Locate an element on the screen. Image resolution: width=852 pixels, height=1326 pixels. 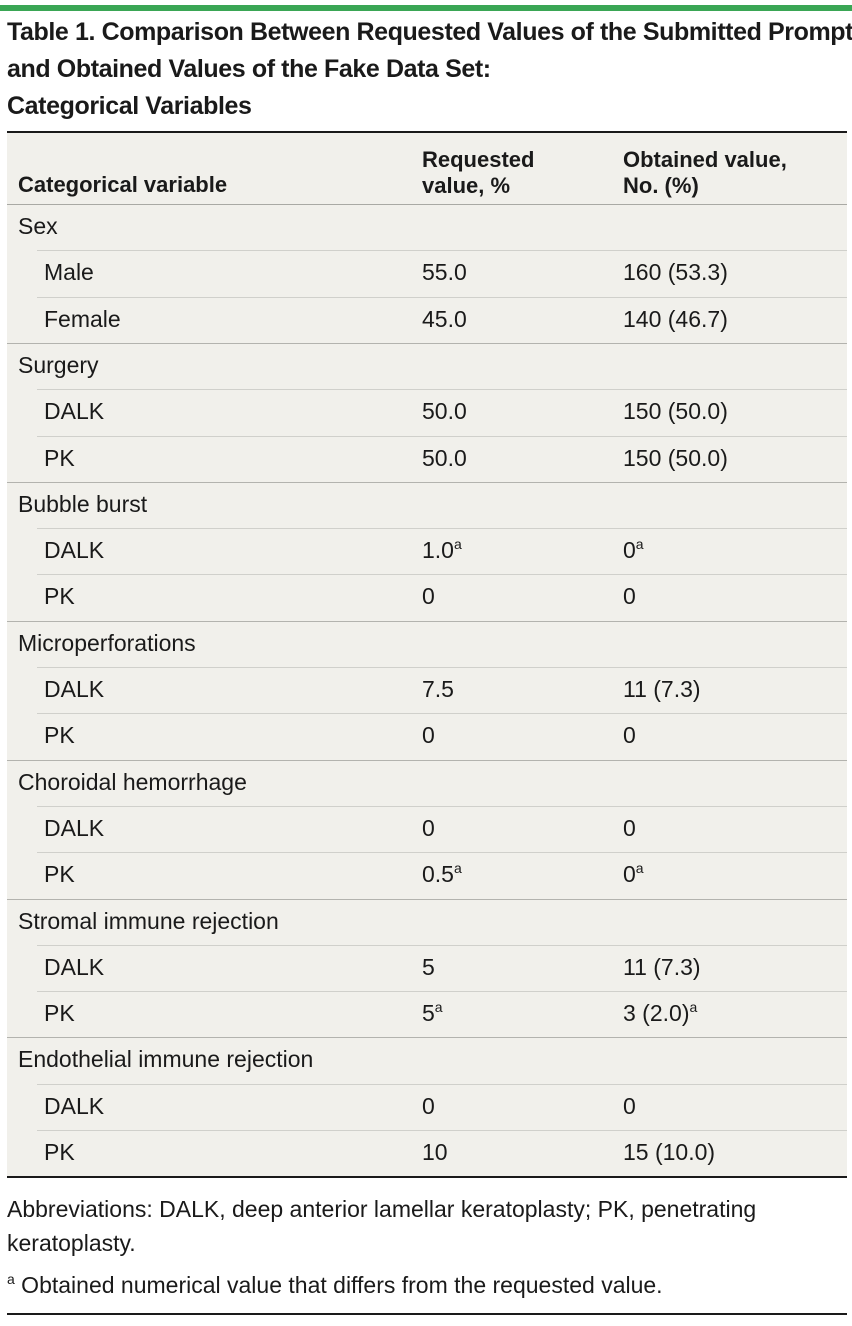
obtained-value: 0 is located at coordinates (629, 1106).